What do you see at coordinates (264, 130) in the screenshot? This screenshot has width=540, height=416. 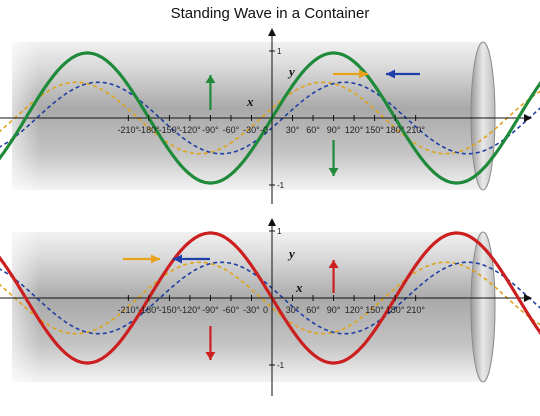 I see `x-tick-label-origin: -0` at bounding box center [264, 130].